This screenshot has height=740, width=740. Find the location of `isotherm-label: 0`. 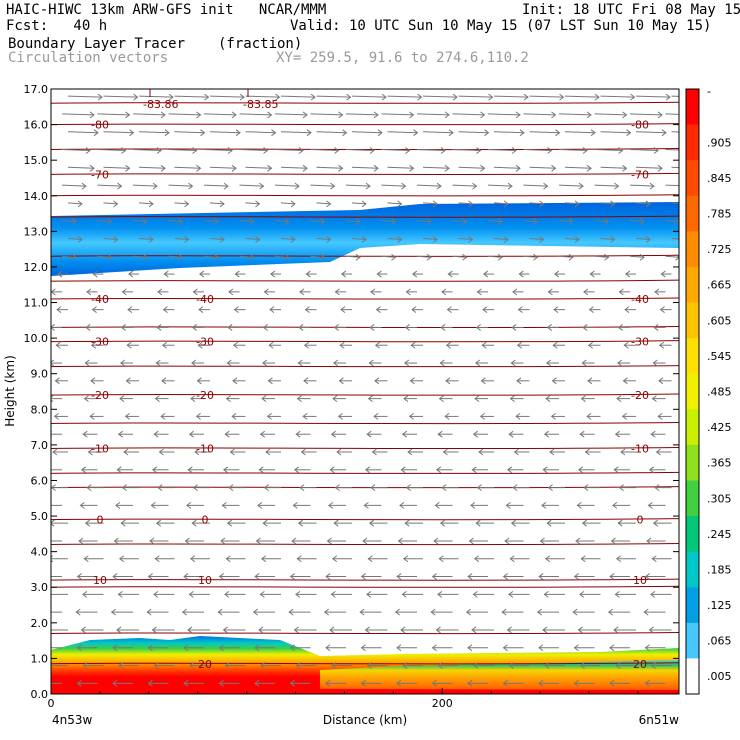

isotherm-label: 0 is located at coordinates (205, 520).